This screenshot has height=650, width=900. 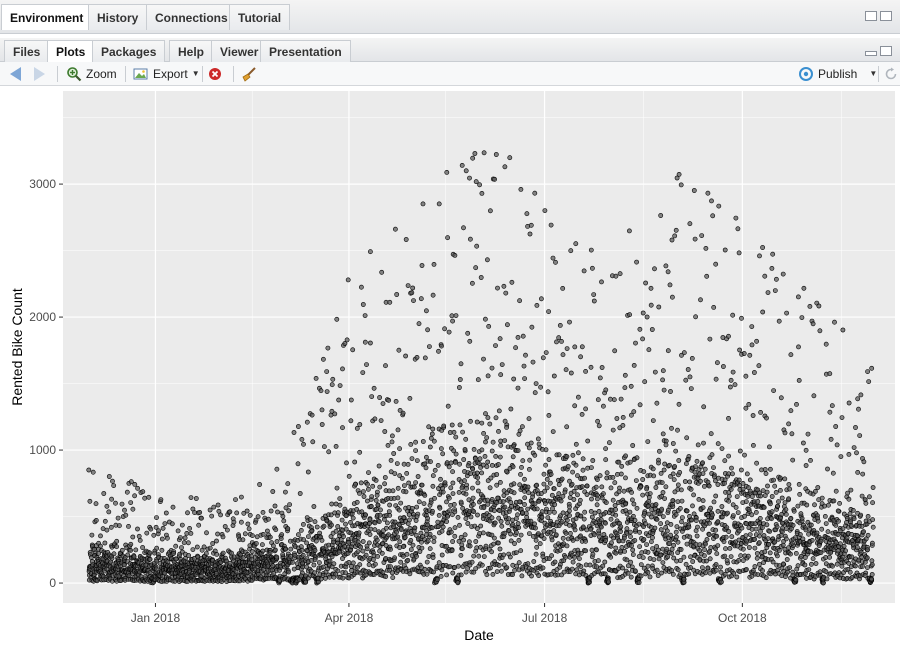 I want to click on export-button: Export ▼, so click(x=166, y=74).